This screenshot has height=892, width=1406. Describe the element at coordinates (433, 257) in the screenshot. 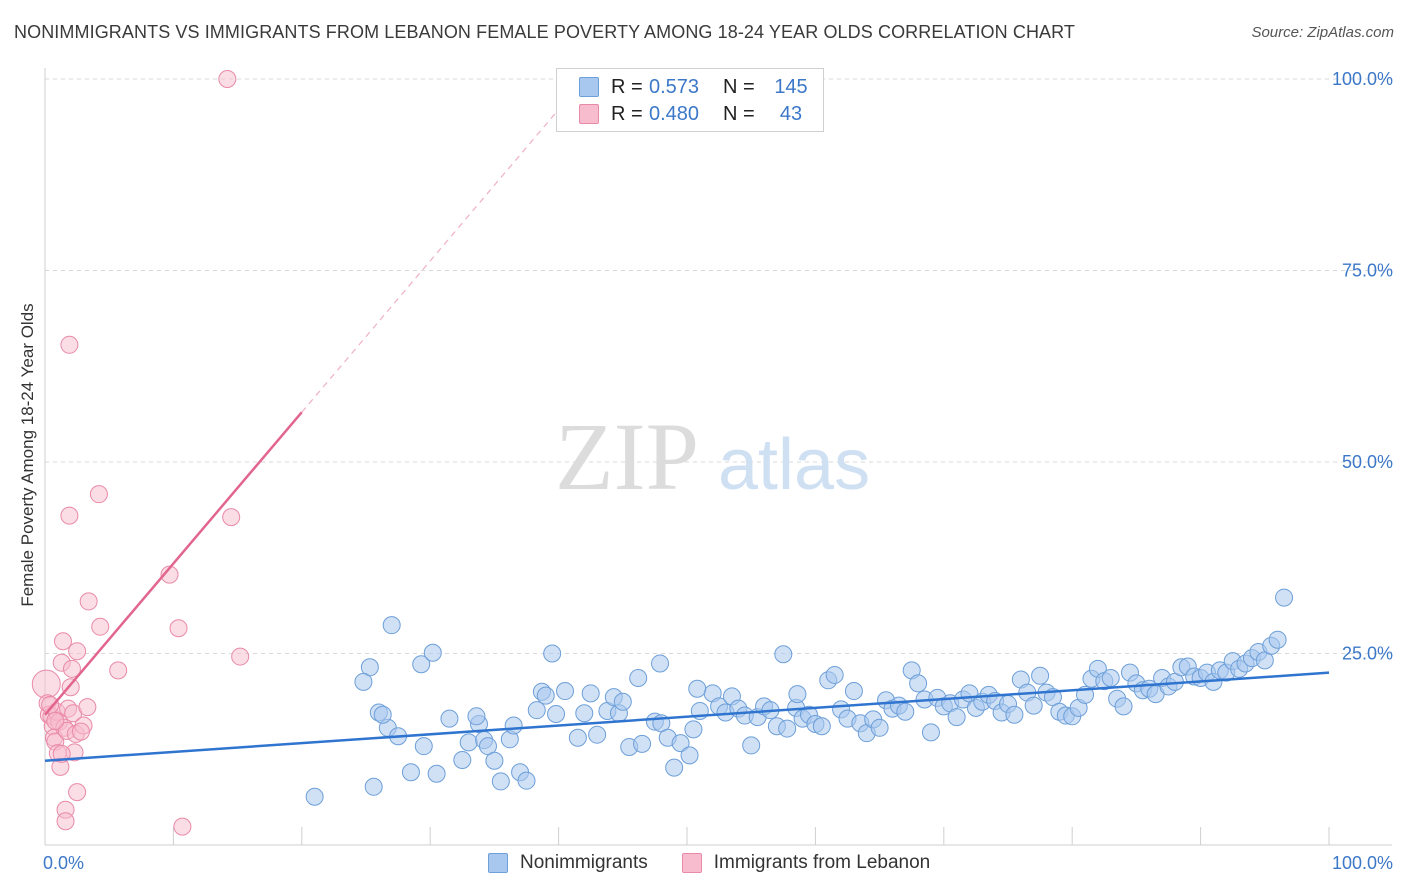

I see `trend-line-immigrants-extrapolated` at that location.